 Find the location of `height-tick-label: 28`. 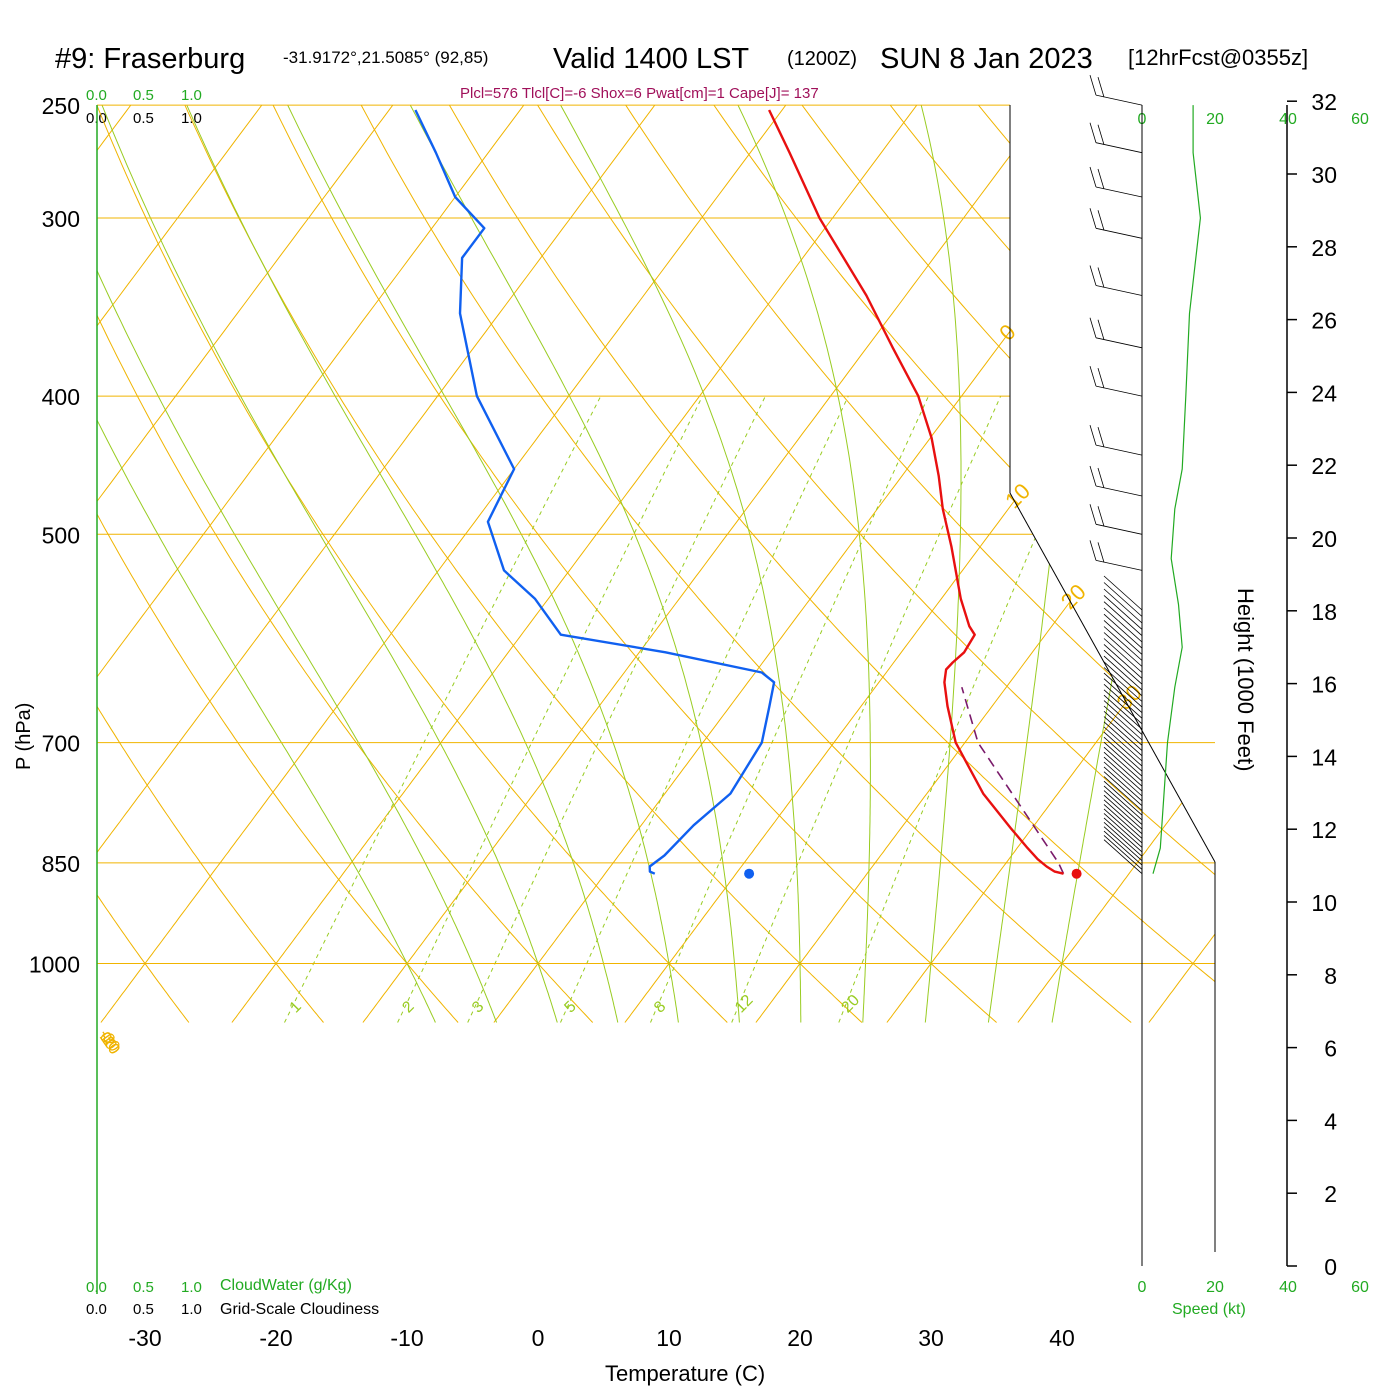

height-tick-label: 28 is located at coordinates (1324, 248).